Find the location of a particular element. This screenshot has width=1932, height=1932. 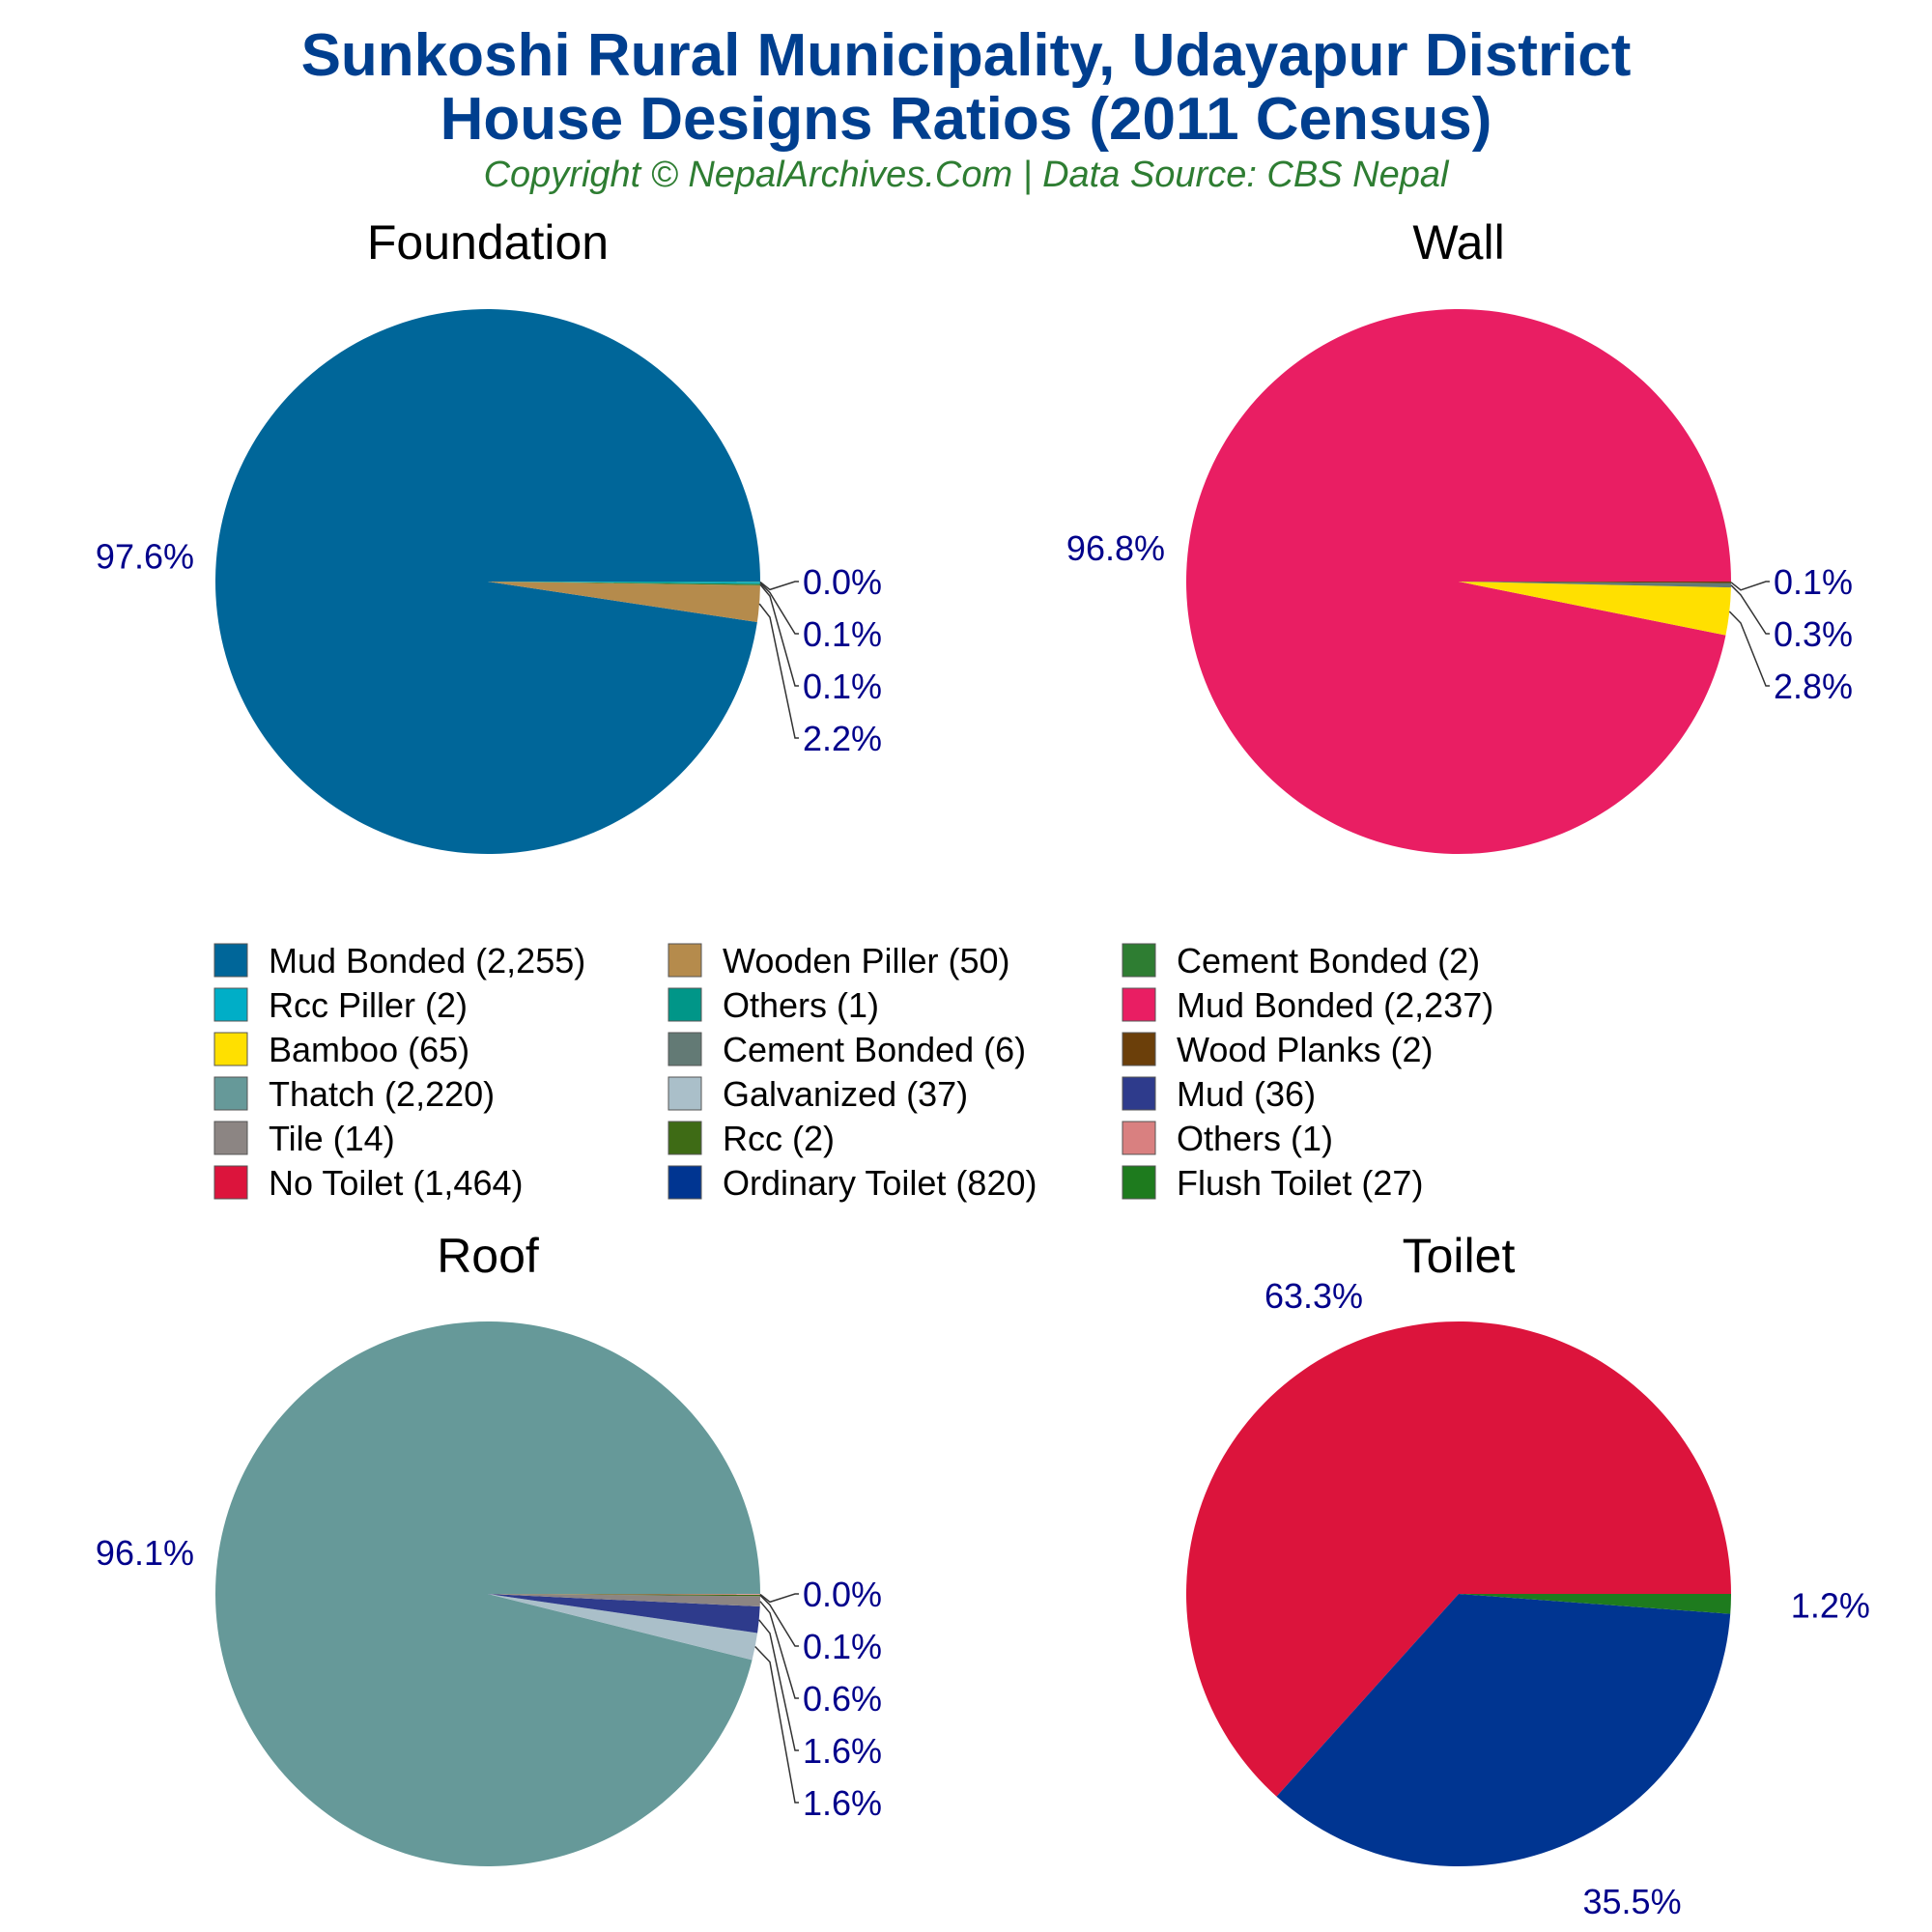

legend-item-thatch-2-220: Thatch (2,220) is located at coordinates (354, 1094).